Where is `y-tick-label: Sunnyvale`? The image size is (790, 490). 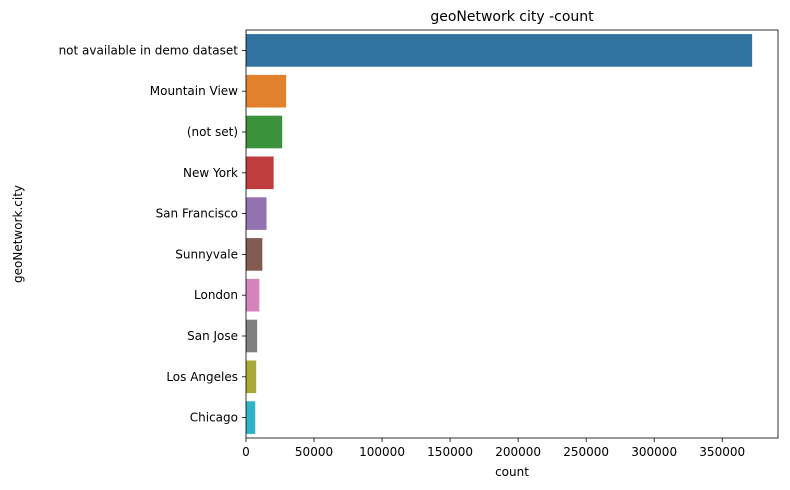 y-tick-label: Sunnyvale is located at coordinates (206, 254).